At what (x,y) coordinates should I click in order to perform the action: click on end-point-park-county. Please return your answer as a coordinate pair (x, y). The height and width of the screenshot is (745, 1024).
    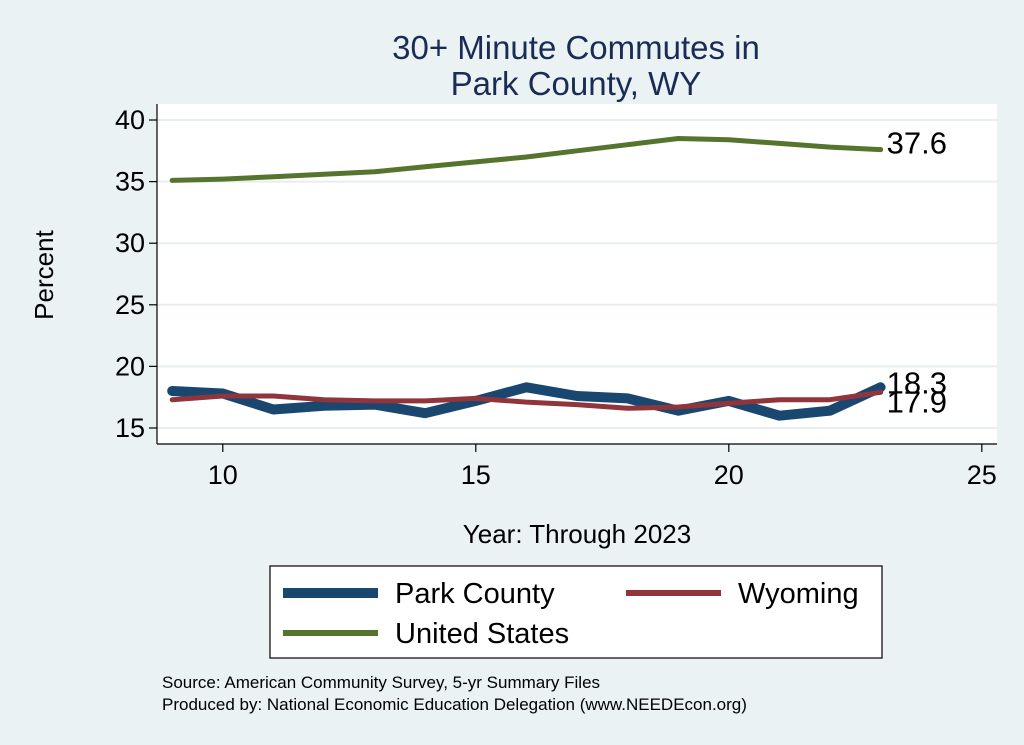
    Looking at the image, I should click on (881, 387).